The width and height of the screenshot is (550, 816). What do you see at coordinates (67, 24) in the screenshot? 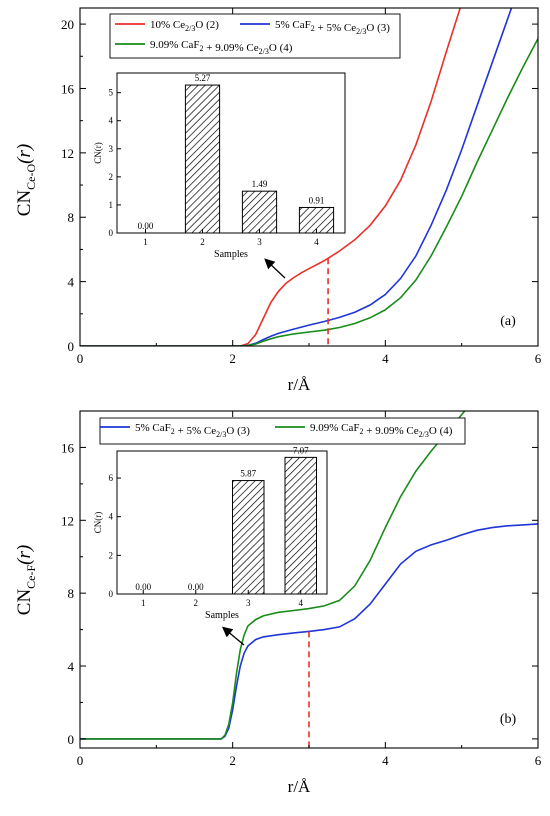
I see `y-tick-label: 20` at bounding box center [67, 24].